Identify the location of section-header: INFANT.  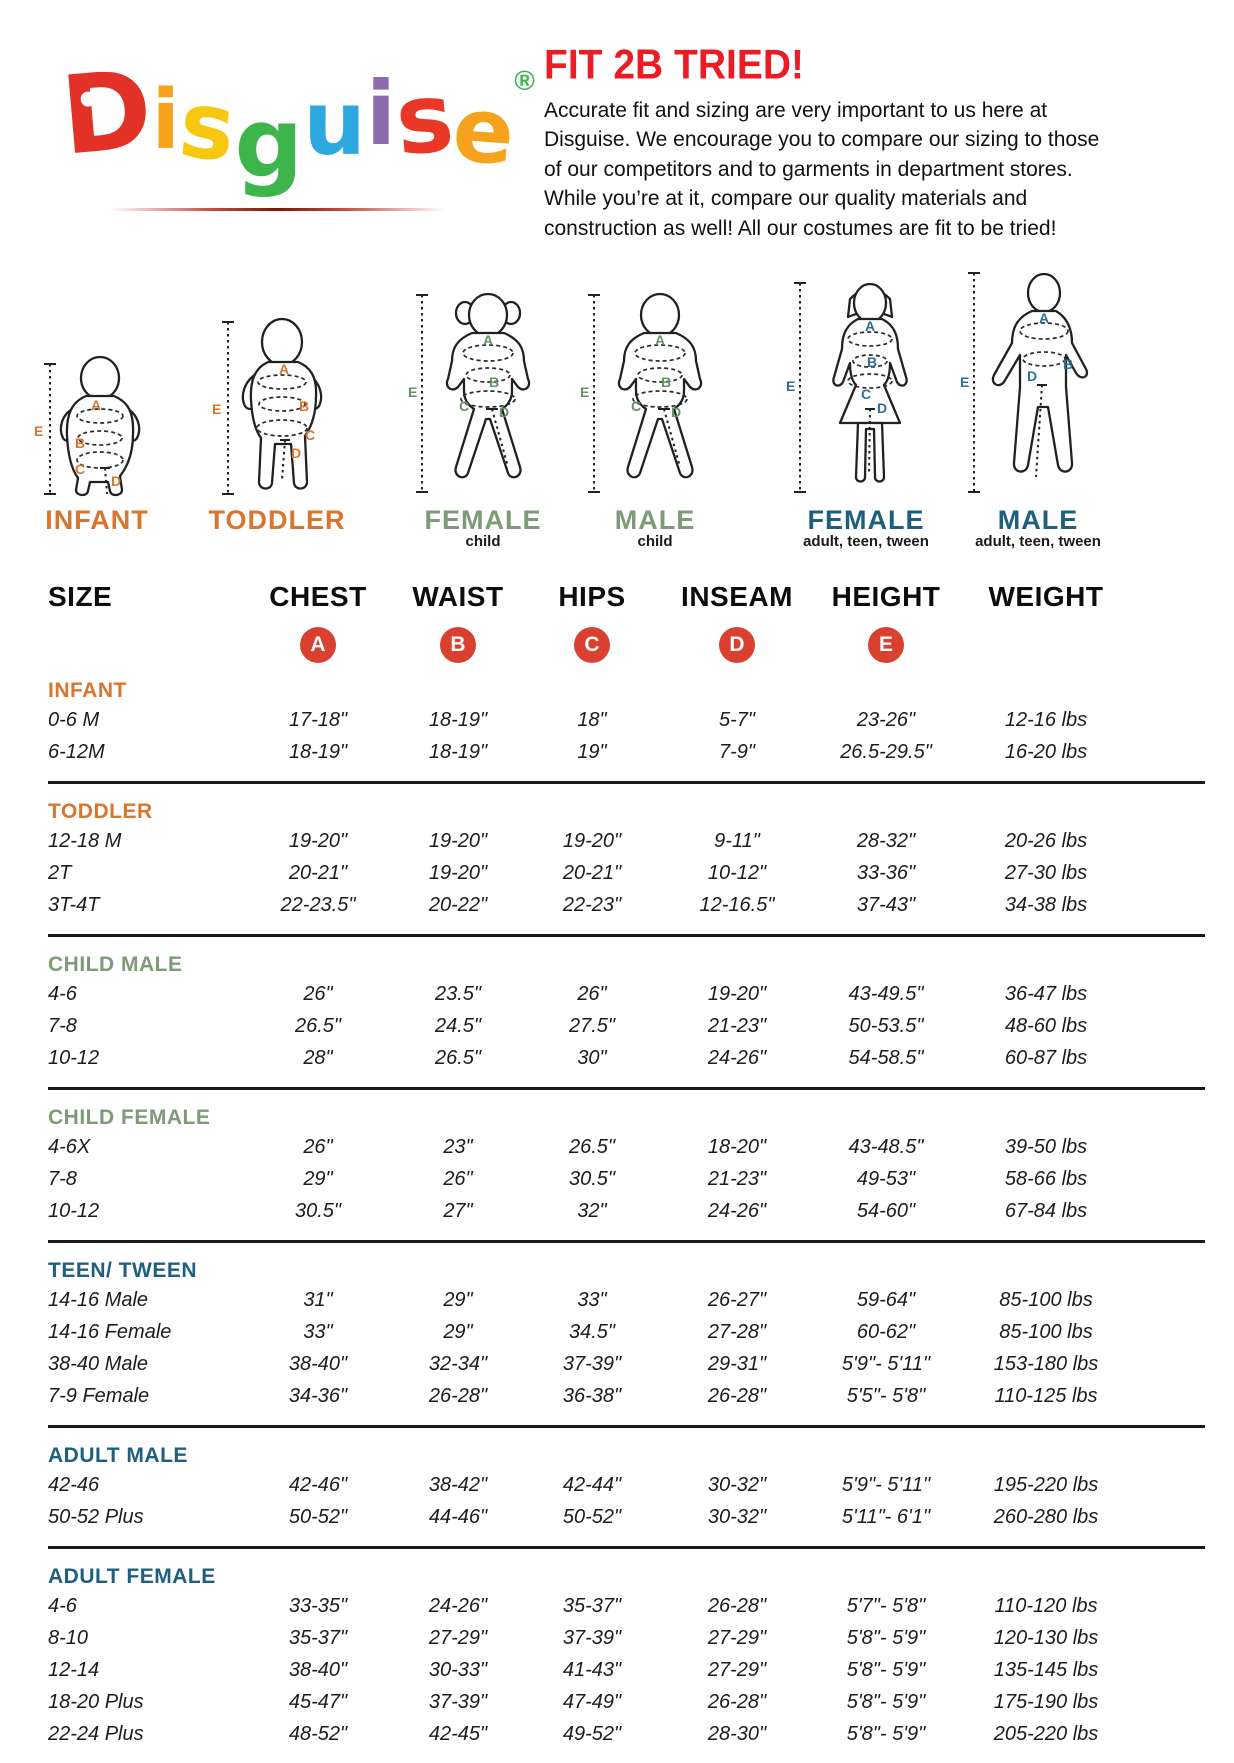
(87, 690).